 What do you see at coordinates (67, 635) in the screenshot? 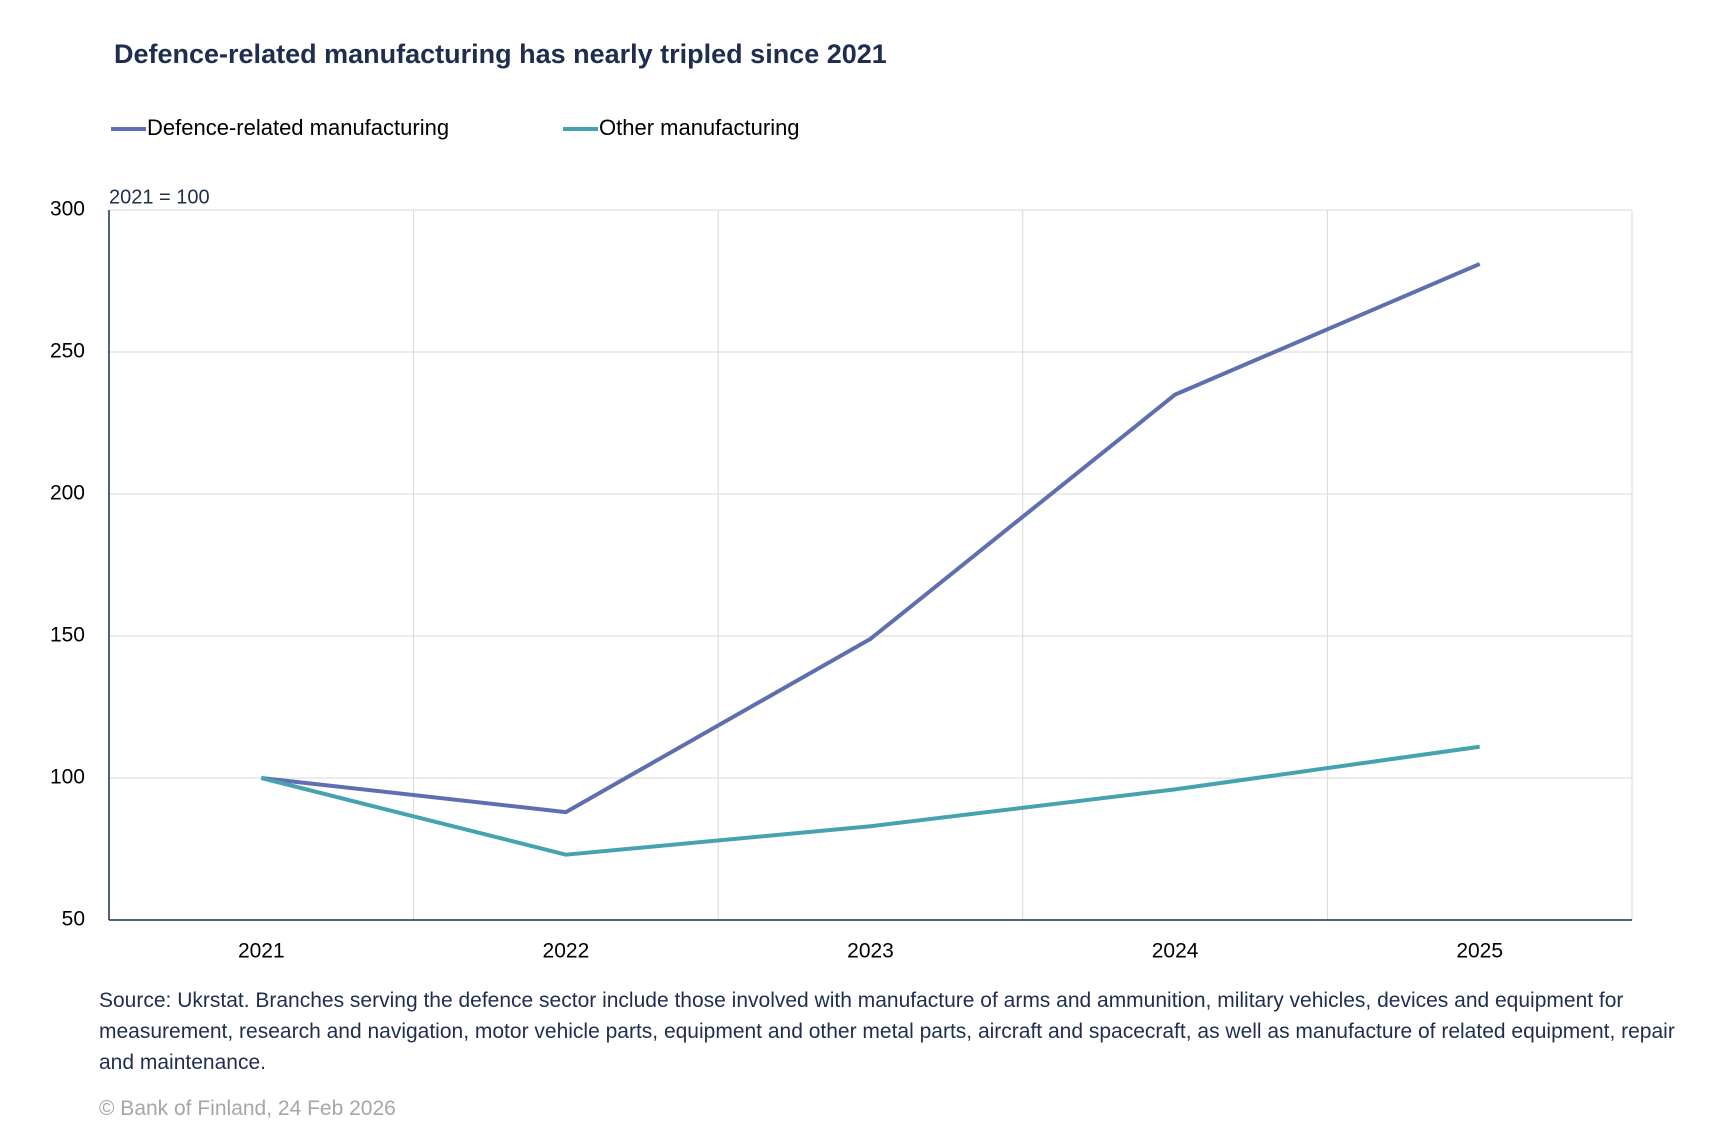
I see `y-tick-label: 150` at bounding box center [67, 635].